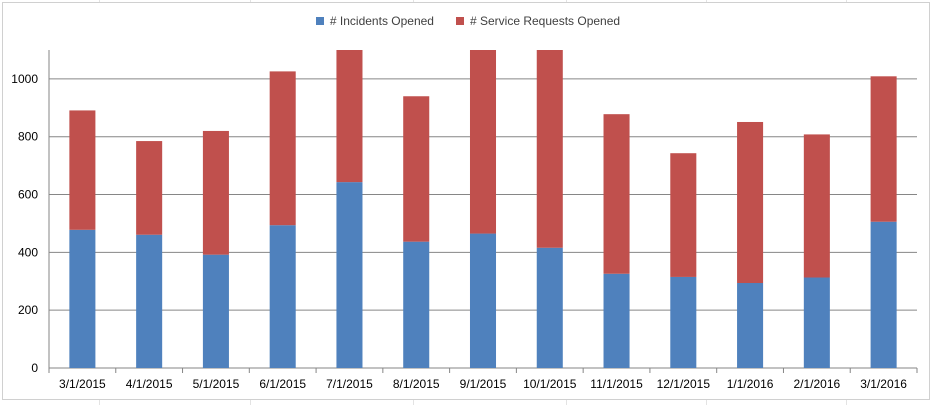 This screenshot has height=405, width=936. Describe the element at coordinates (883, 384) in the screenshot. I see `x-tick-label: 3/1/2016` at that location.